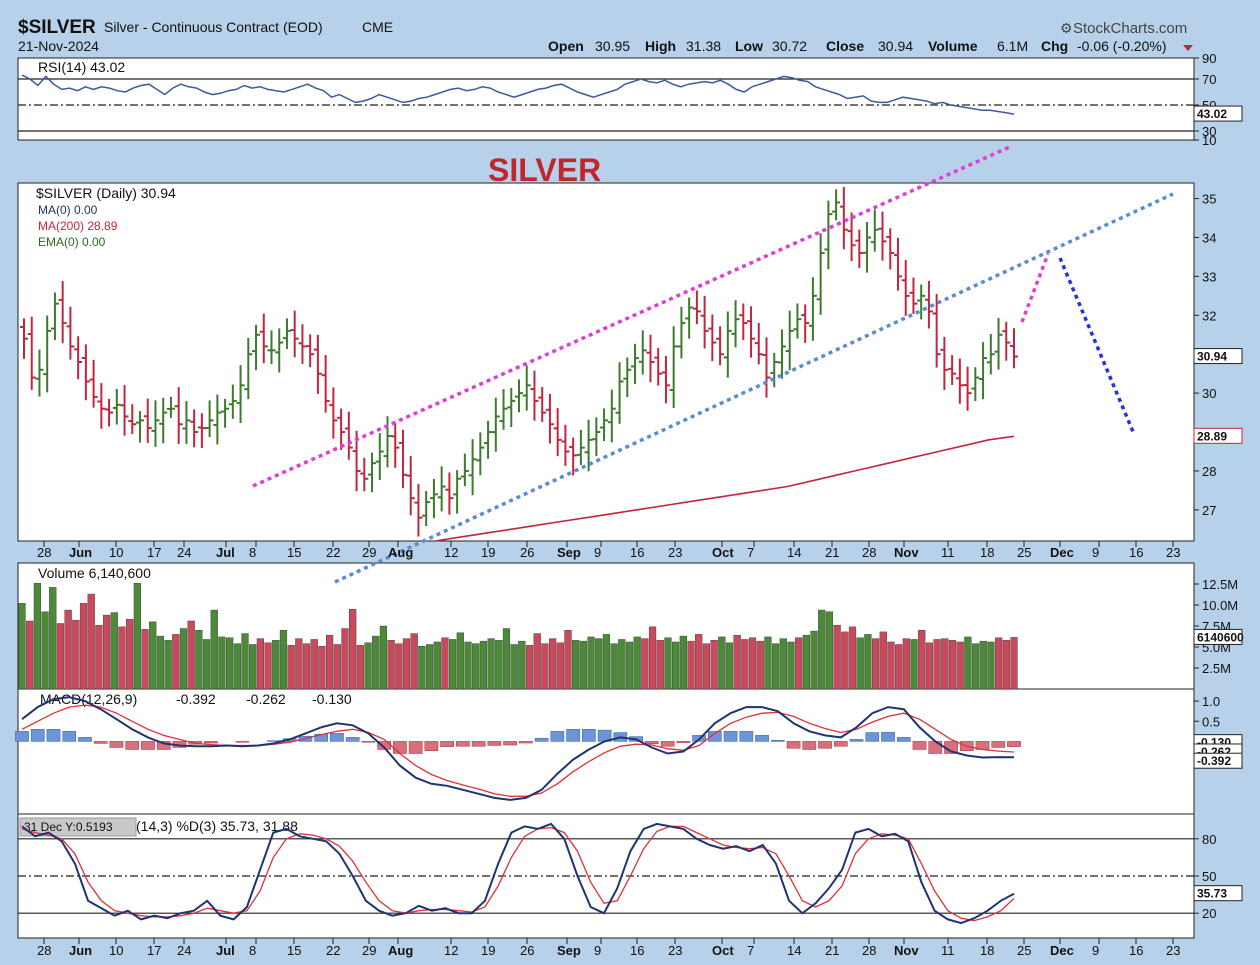  I want to click on rsi-ytick-30-label: 30, so click(1209, 131).